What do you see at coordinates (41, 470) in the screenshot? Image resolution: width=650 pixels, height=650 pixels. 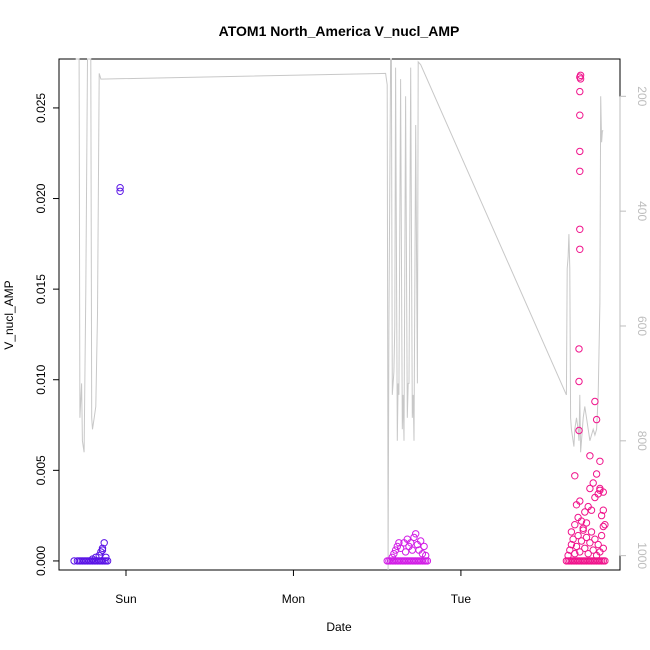 I see `y-tick-label-1: 0.005` at bounding box center [41, 470].